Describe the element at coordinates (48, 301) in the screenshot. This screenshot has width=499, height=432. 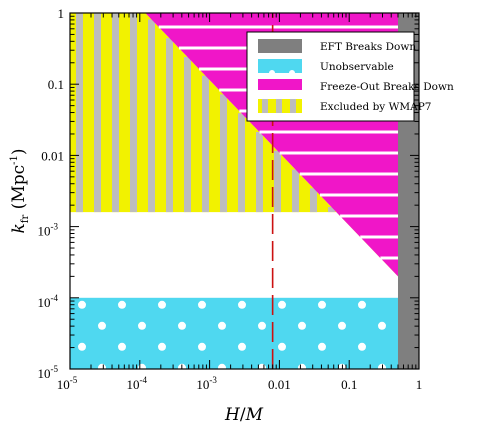
I see `y-tick-label: 10⁻⁴` at that location.